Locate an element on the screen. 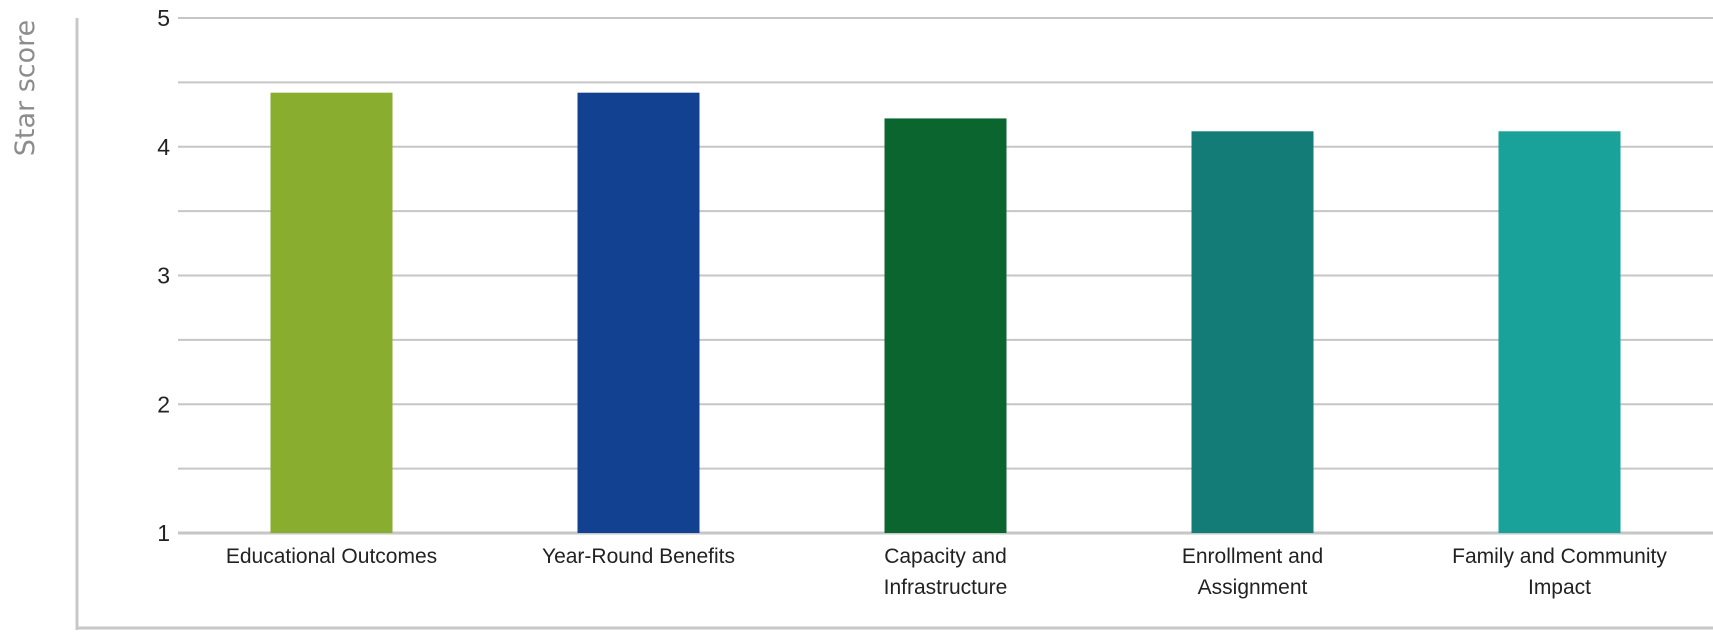  x-tick-label: Family and Community Impact is located at coordinates (1559, 572).